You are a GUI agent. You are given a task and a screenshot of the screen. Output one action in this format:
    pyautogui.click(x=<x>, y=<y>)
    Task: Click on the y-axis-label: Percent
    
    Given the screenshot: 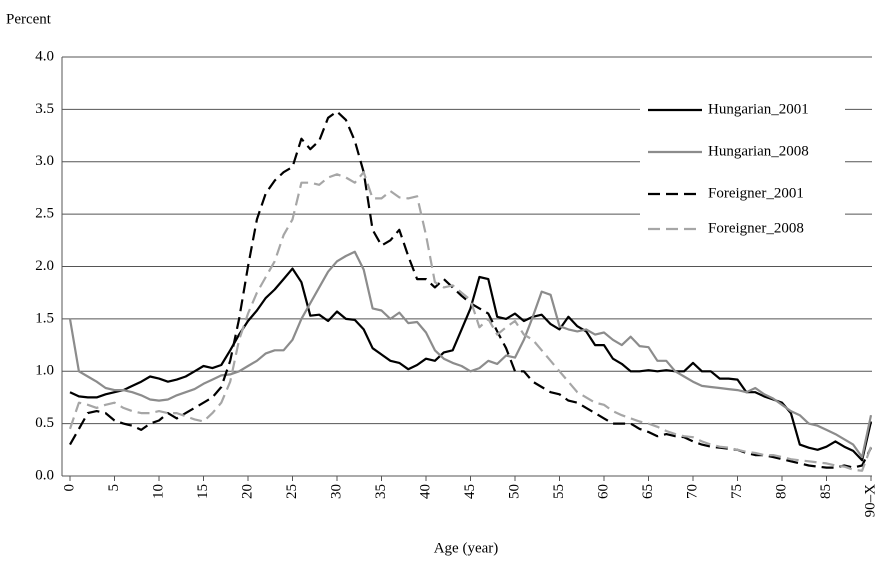 What is the action you would take?
    pyautogui.click(x=29, y=19)
    